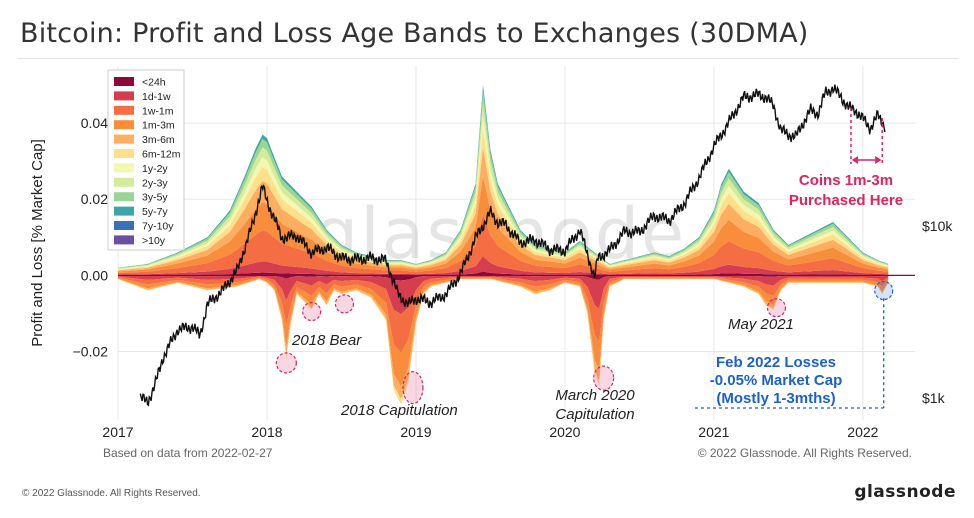  I want to click on footer-copyright: © 2022 Glassnode. All Rights Reserved., so click(111, 493).